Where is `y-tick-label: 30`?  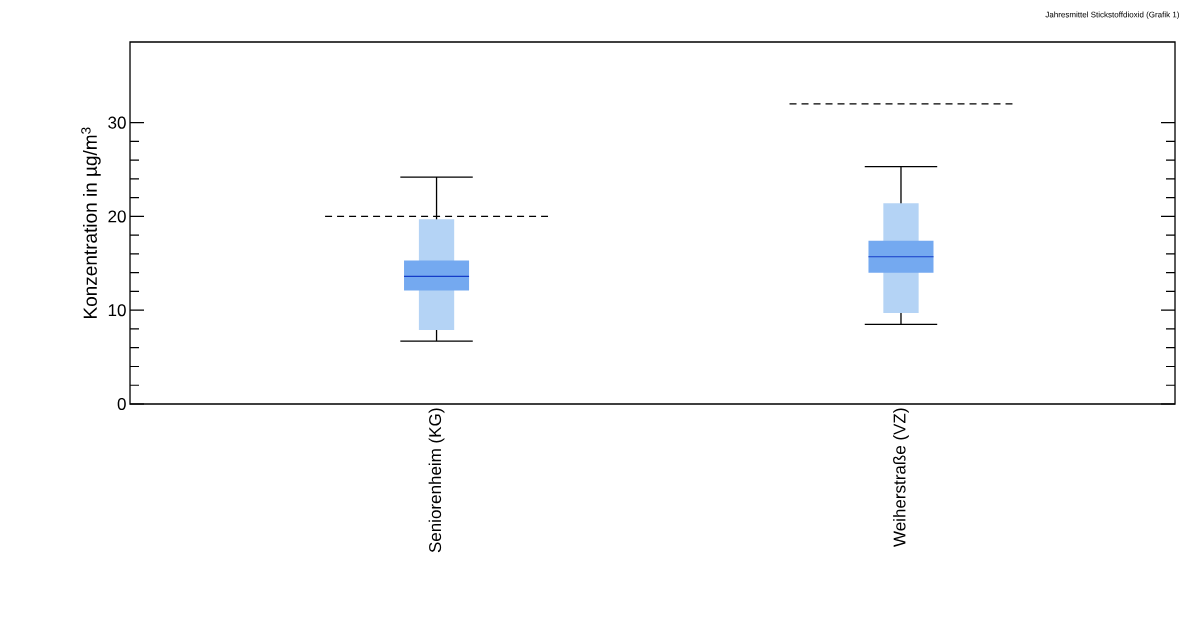 y-tick-label: 30 is located at coordinates (117, 122).